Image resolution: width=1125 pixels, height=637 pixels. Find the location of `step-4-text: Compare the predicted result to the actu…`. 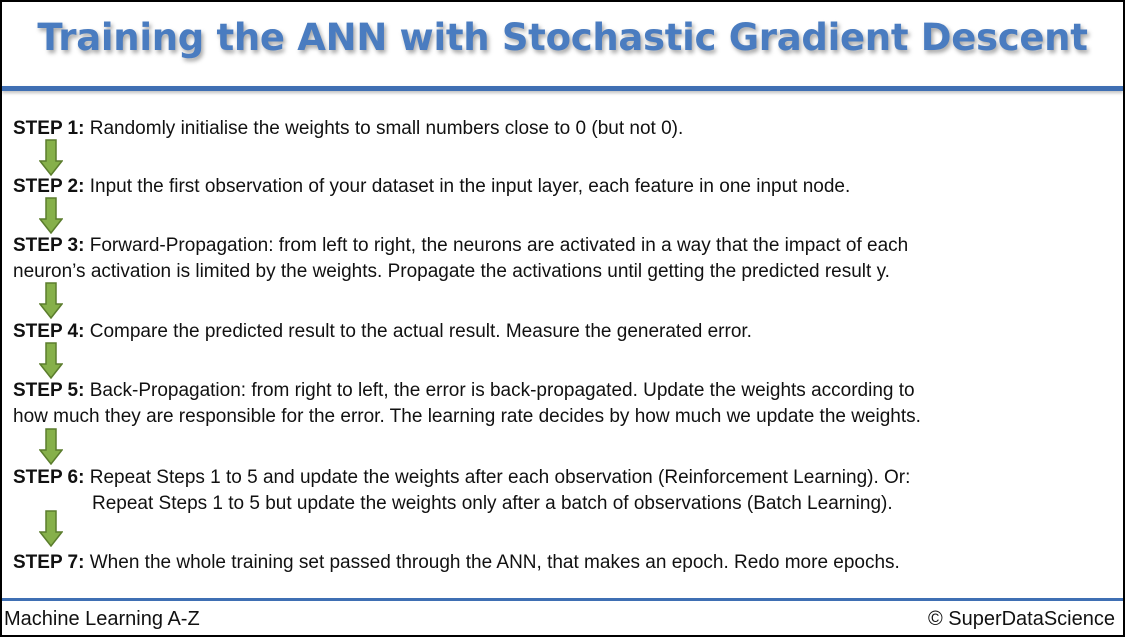

step-4-text: Compare the predicted result to the actu… is located at coordinates (420, 331).